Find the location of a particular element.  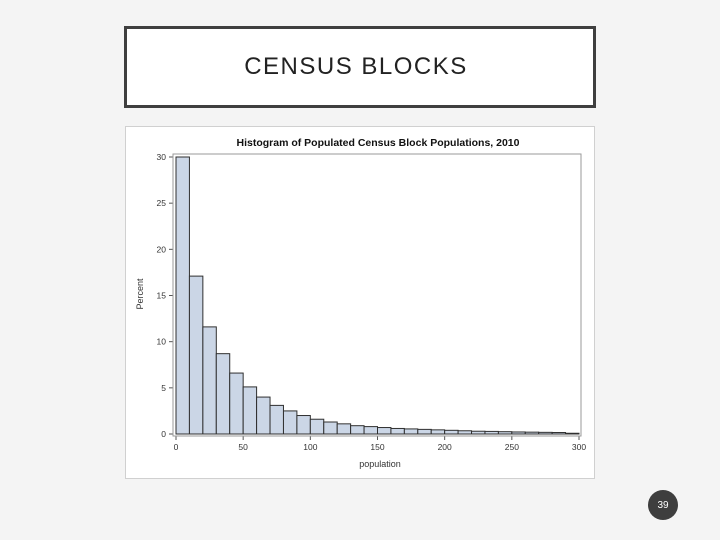

x-tick-label: 100 is located at coordinates (310, 447).